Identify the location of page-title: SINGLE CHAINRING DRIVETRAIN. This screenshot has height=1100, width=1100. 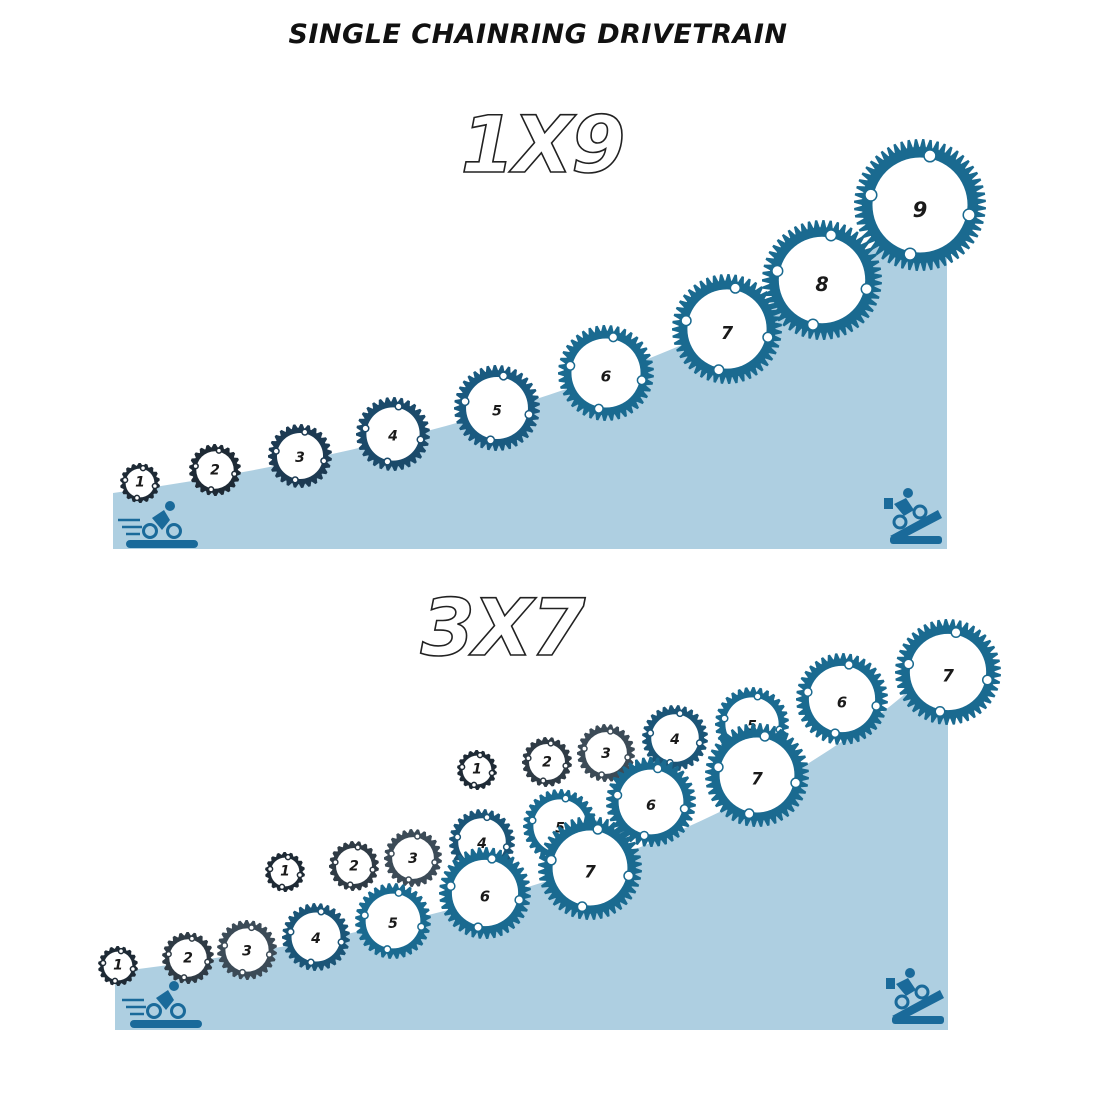
(537, 34).